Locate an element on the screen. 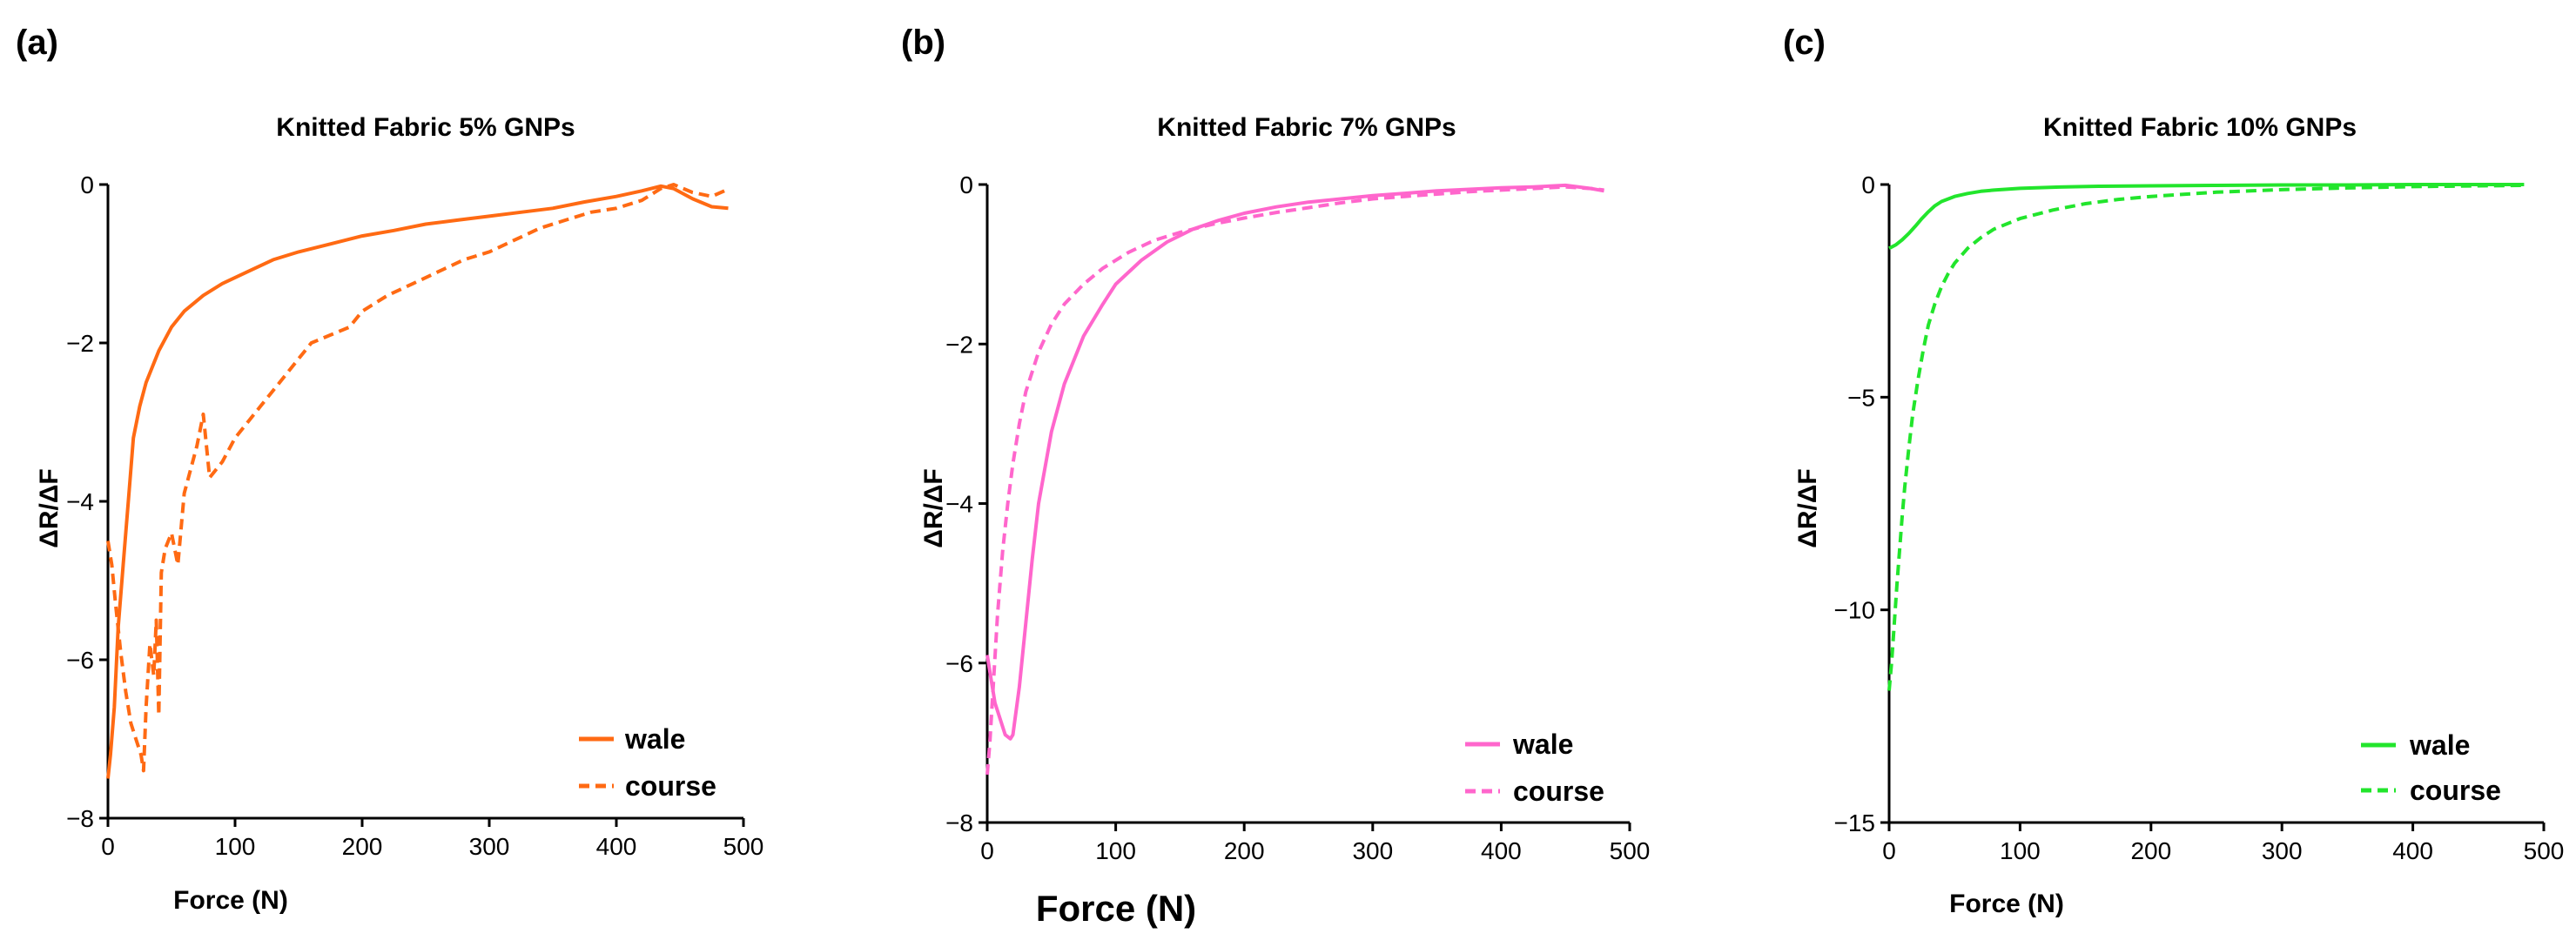 The width and height of the screenshot is (2576, 947). panel-c-xtick-label: 400 is located at coordinates (2412, 850).